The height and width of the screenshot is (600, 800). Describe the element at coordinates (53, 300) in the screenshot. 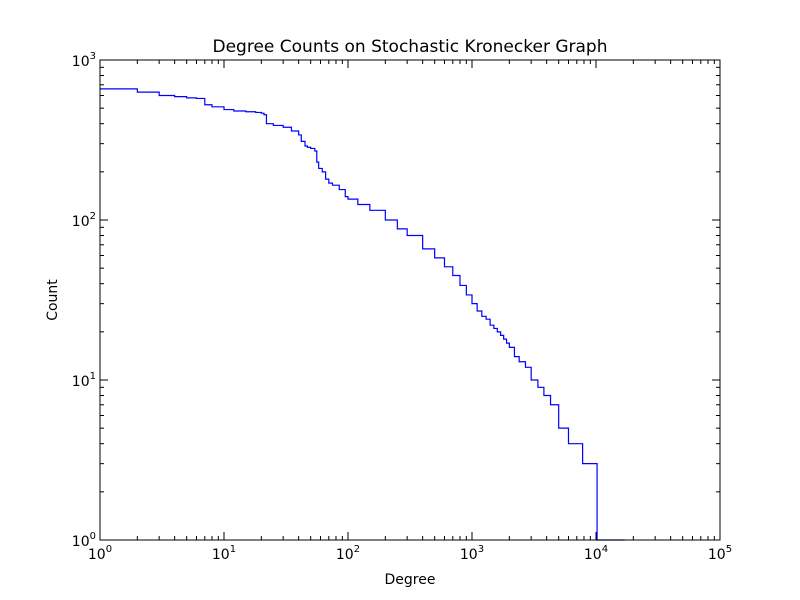

I see `y-axis-label: Count` at that location.